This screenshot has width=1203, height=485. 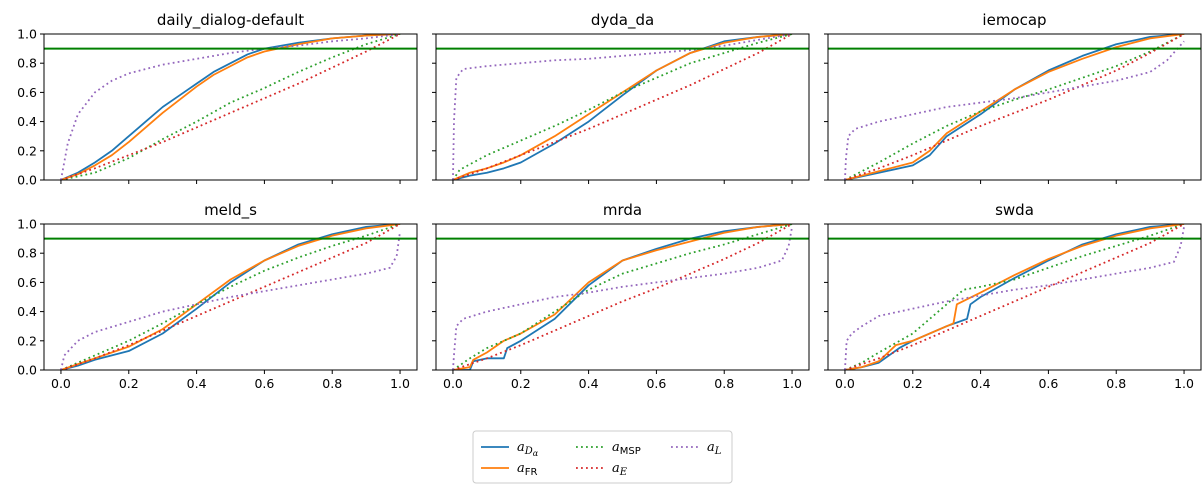 I want to click on panel-title: swda, so click(x=1014, y=210).